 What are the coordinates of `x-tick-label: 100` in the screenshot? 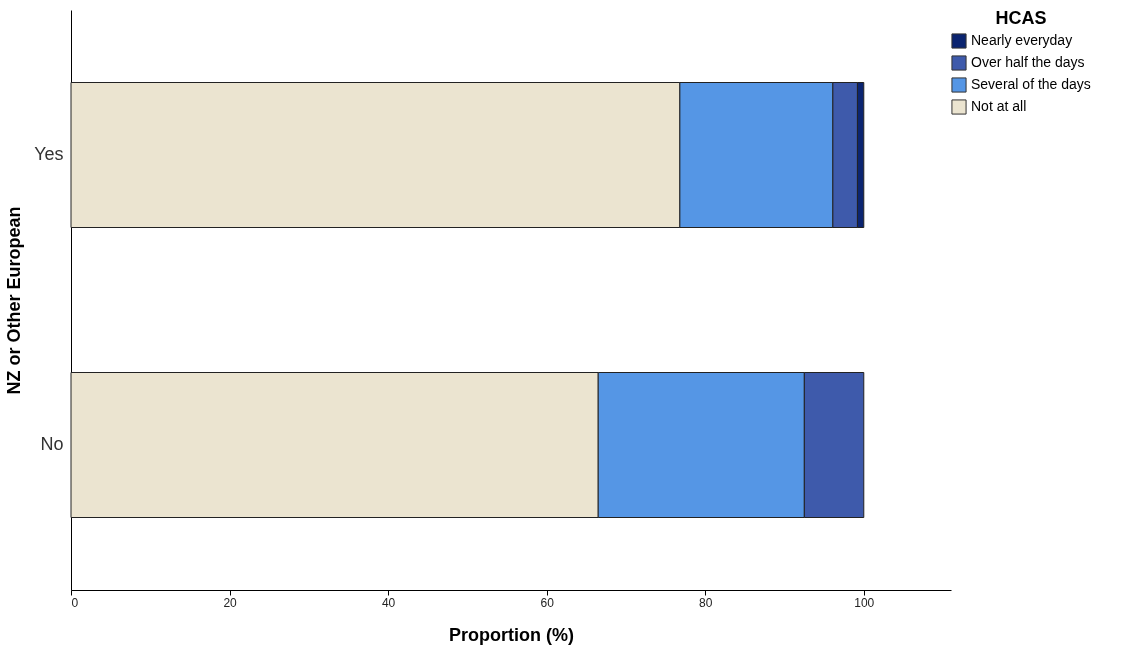 It's located at (864, 602).